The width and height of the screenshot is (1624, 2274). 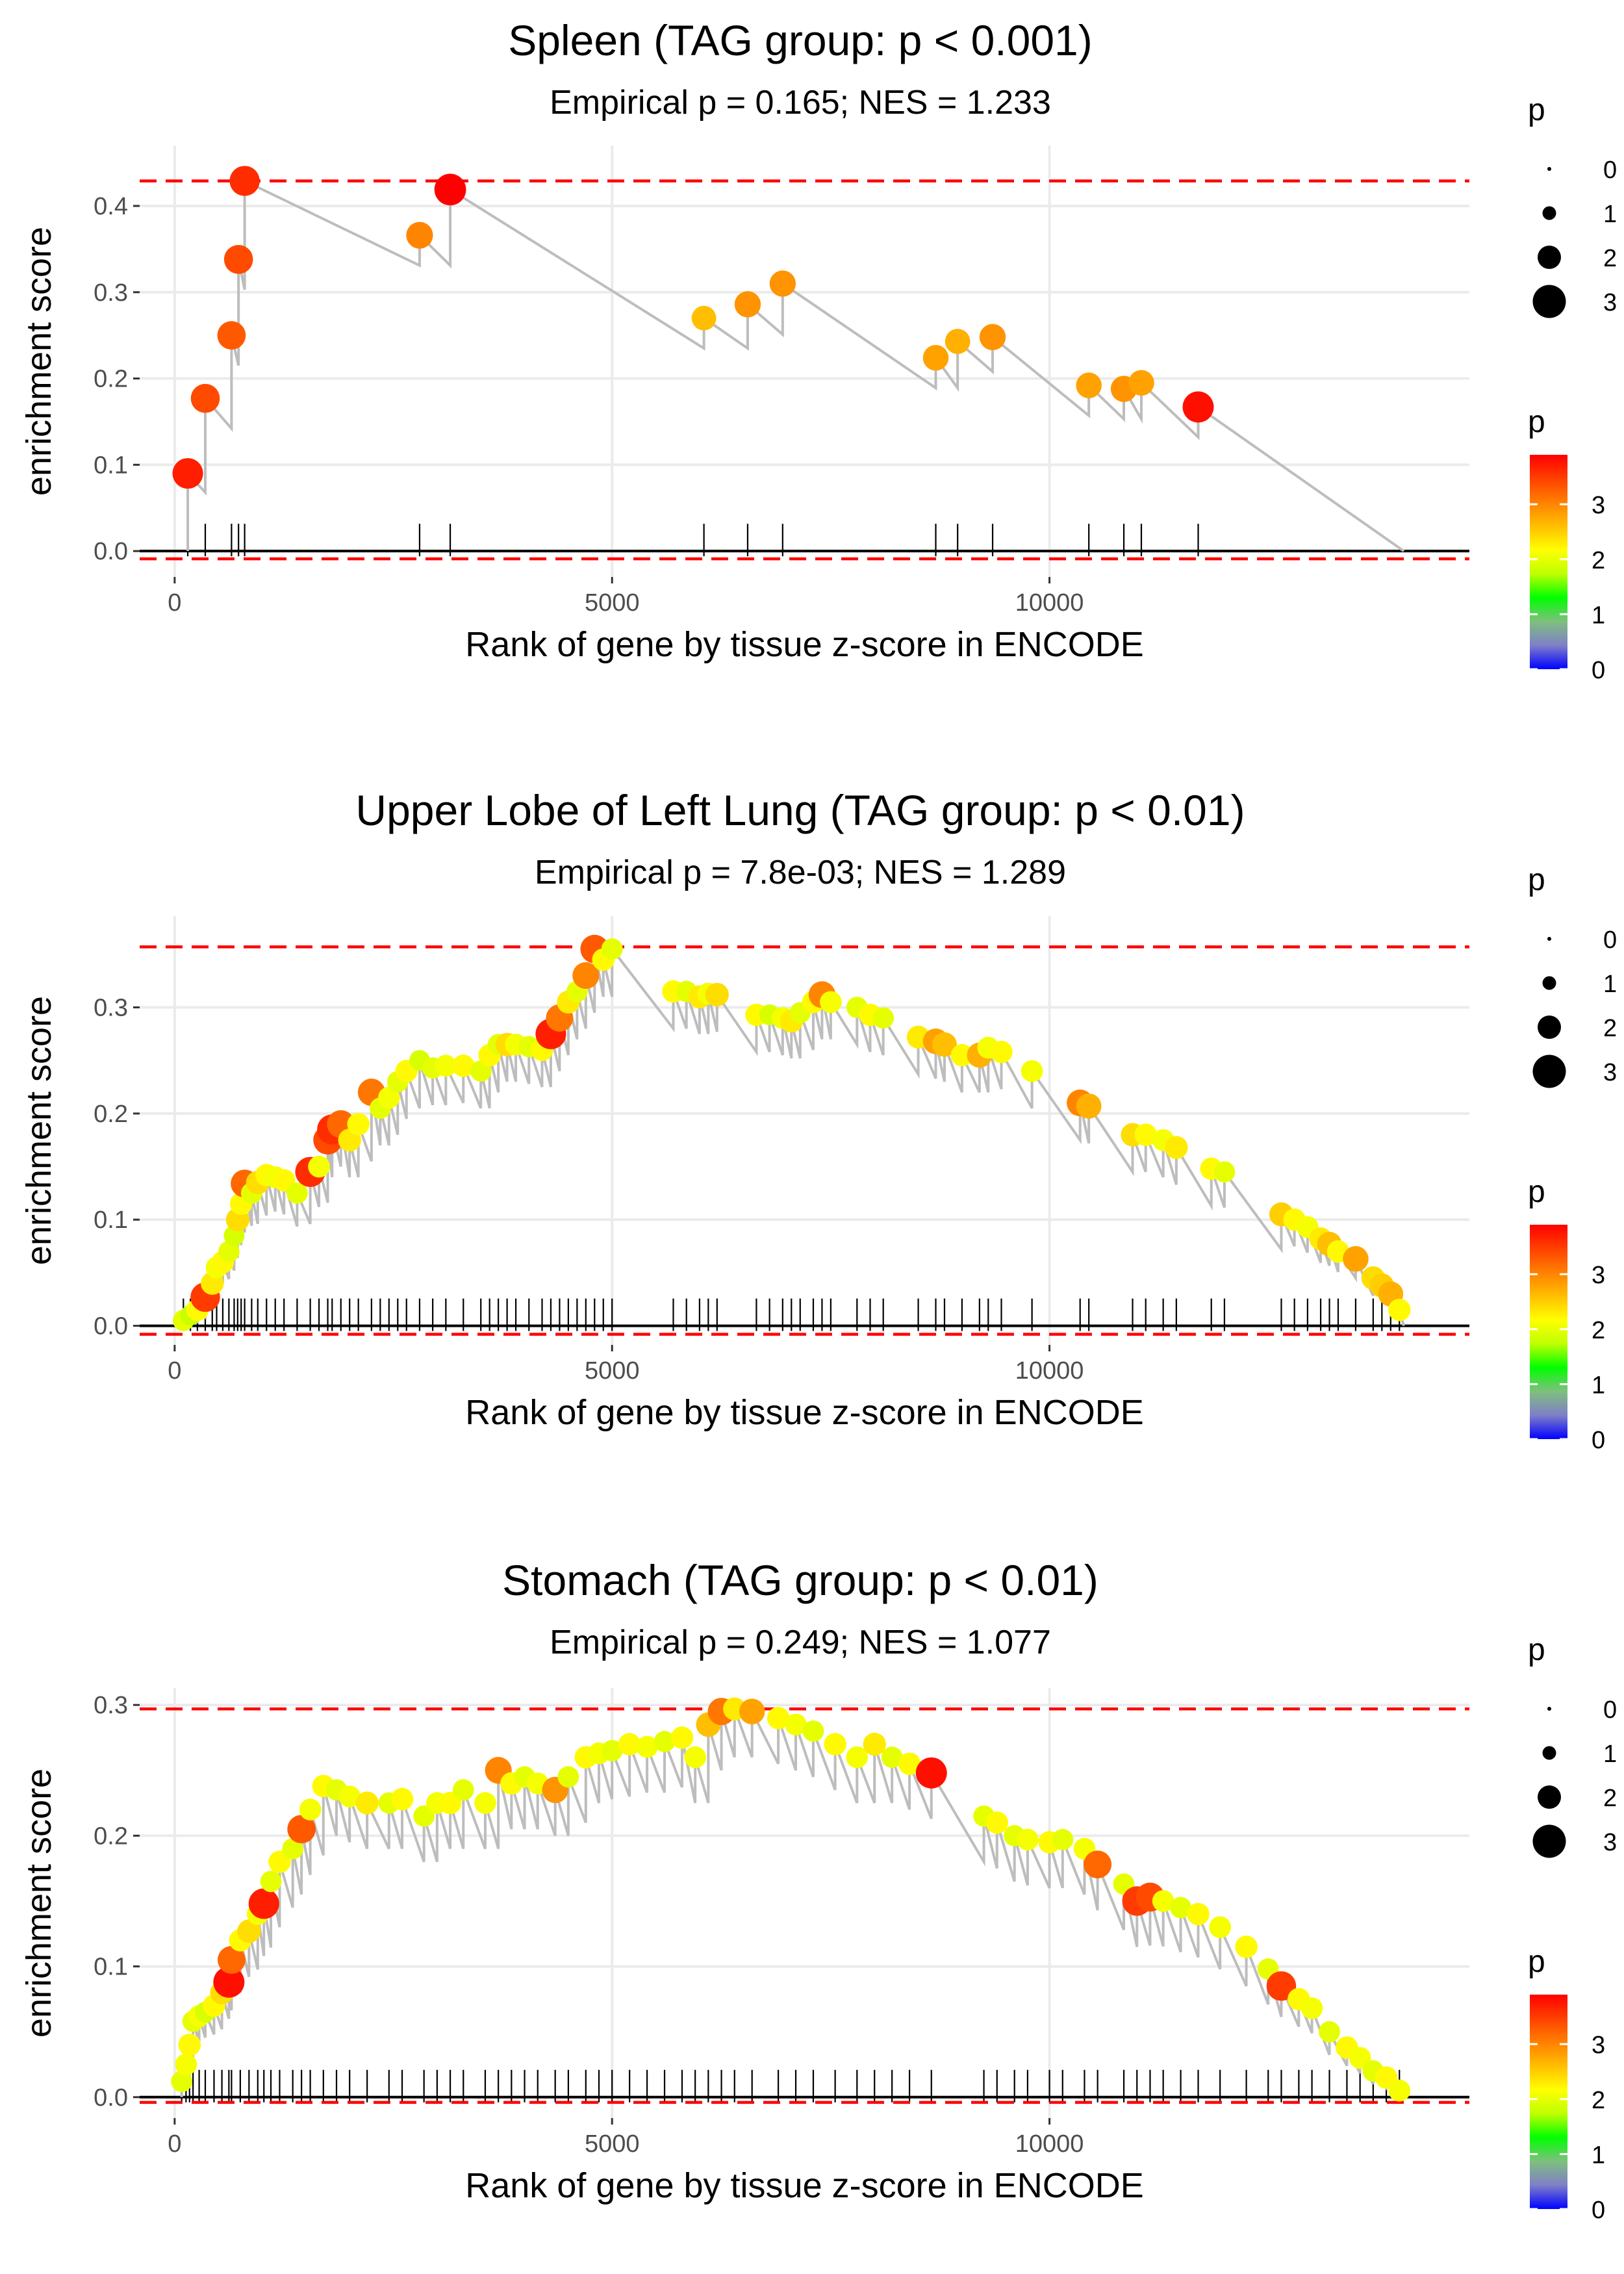 I want to click on y-tick-label: 0.3, so click(x=111, y=1705).